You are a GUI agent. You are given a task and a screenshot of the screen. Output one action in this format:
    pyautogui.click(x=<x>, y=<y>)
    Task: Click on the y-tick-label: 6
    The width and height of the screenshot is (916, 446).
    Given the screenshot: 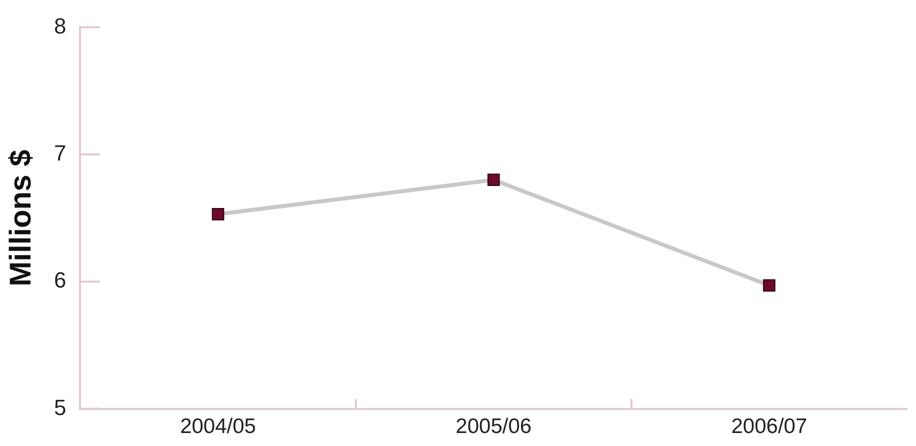 What is the action you would take?
    pyautogui.click(x=60, y=280)
    